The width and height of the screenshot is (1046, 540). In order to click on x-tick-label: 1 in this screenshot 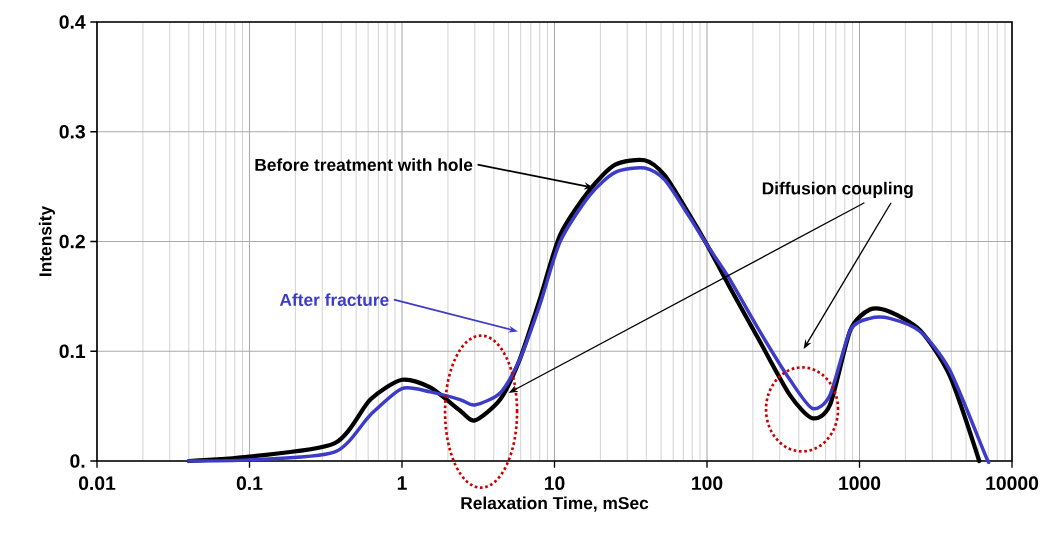, I will do `click(402, 483)`.